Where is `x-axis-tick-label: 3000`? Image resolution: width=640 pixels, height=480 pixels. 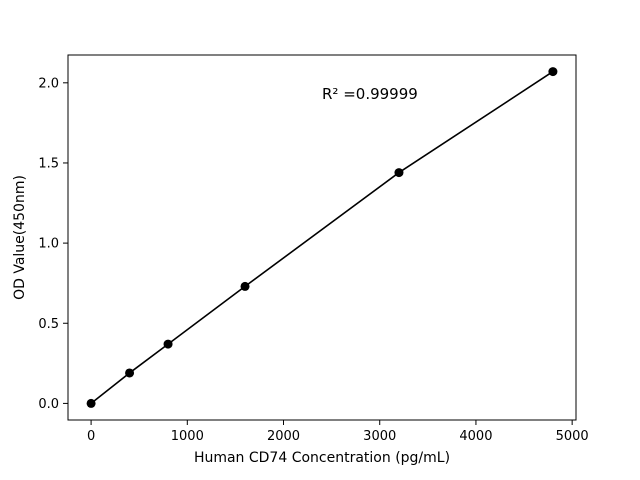 x-axis-tick-label: 3000 is located at coordinates (379, 436).